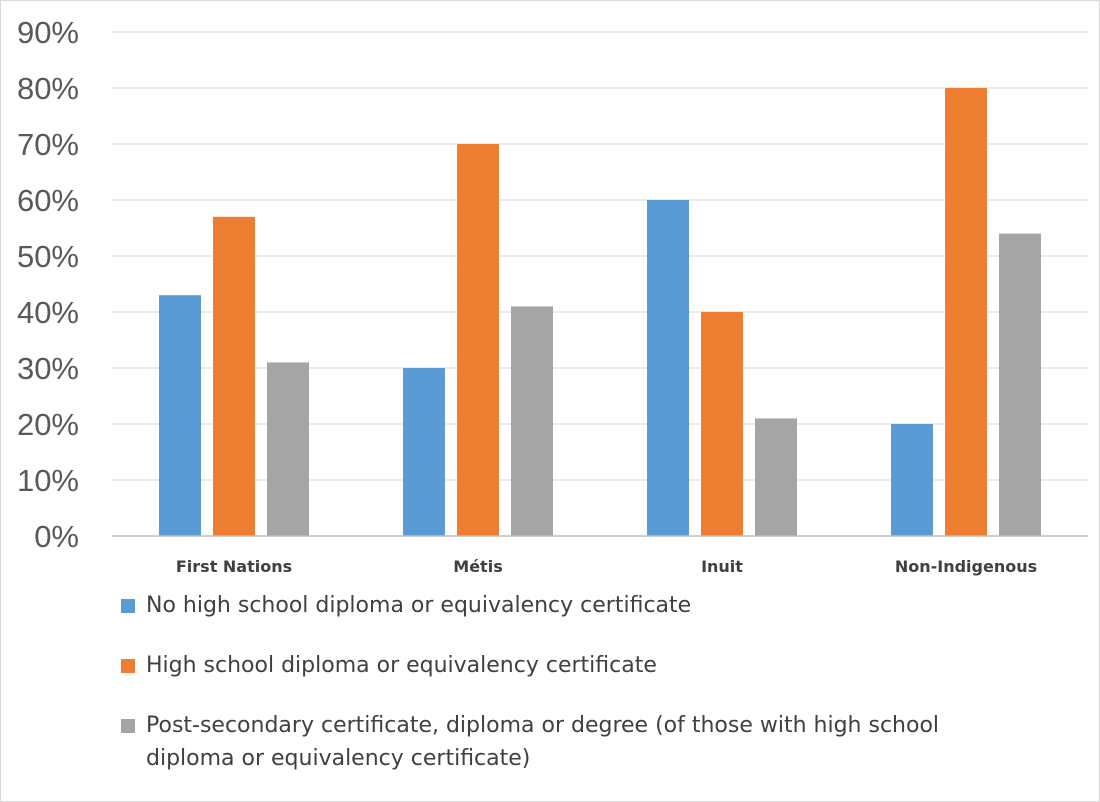 The image size is (1100, 802). Describe the element at coordinates (48, 200) in the screenshot. I see `y-tick-label: 60%` at that location.